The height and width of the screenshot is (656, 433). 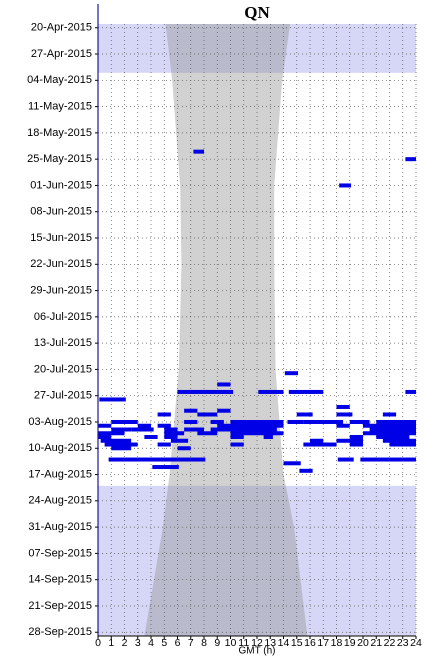 I want to click on x-tick-label: 21, so click(x=376, y=643).